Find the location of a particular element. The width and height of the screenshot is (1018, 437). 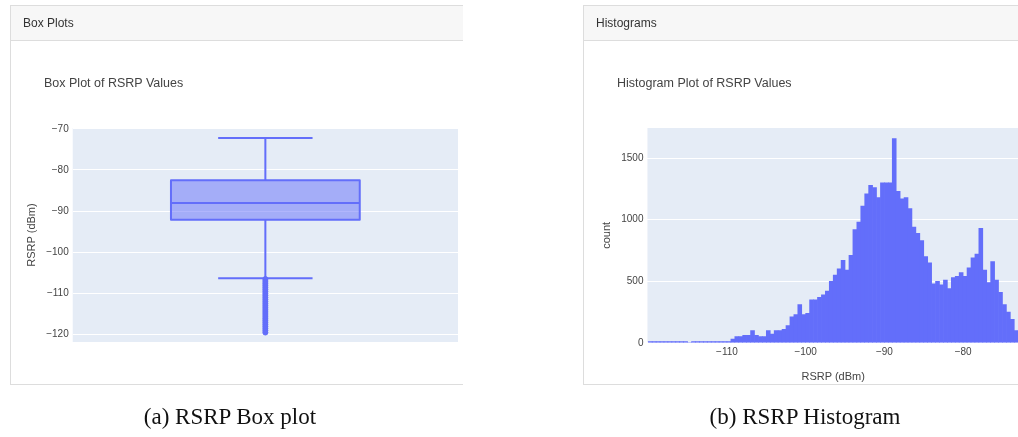

y-tick-label: 0 is located at coordinates (640, 342).